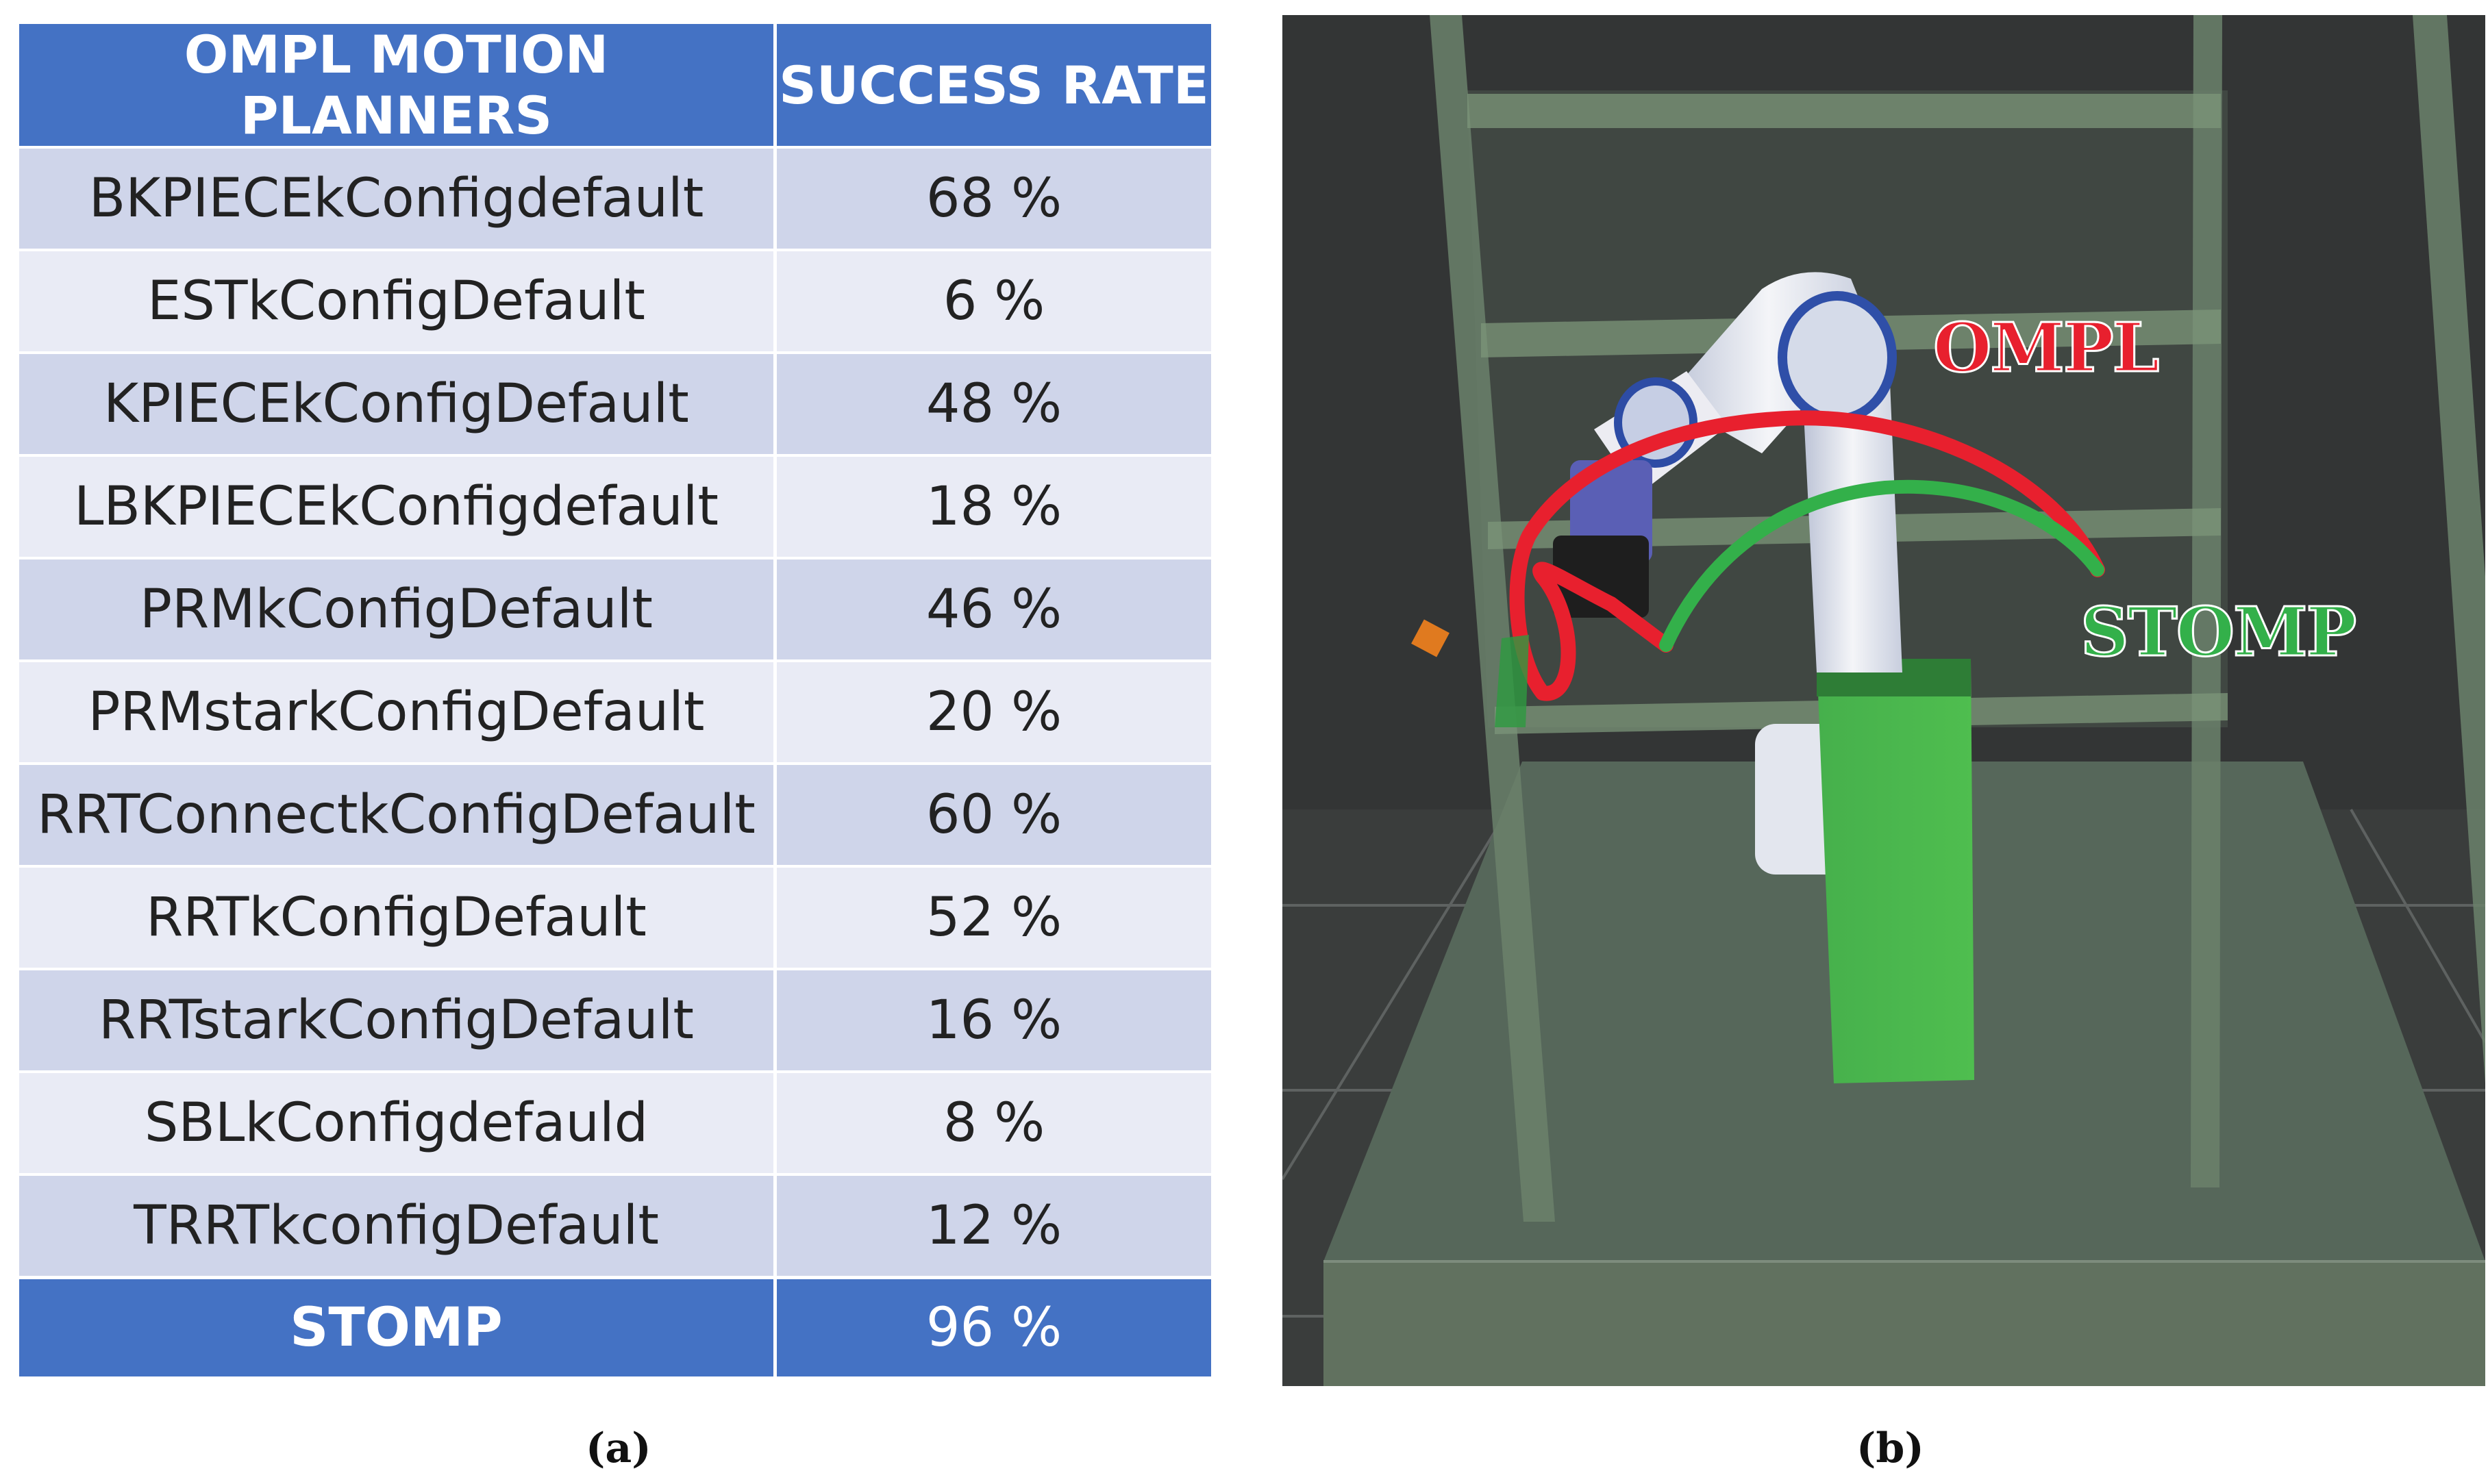 The height and width of the screenshot is (1484, 2488). What do you see at coordinates (994, 608) in the screenshot?
I see `success-rate: 46 %` at bounding box center [994, 608].